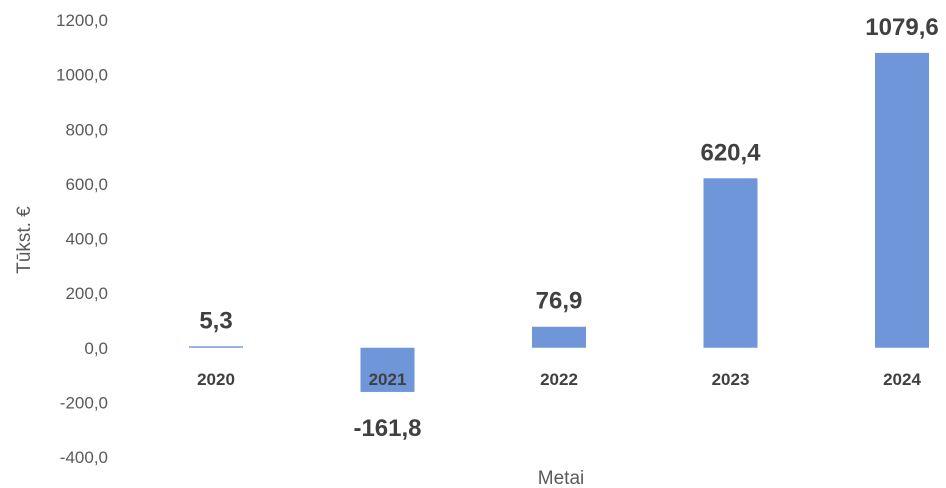  Describe the element at coordinates (387, 428) in the screenshot. I see `data-label: -161,8` at that location.